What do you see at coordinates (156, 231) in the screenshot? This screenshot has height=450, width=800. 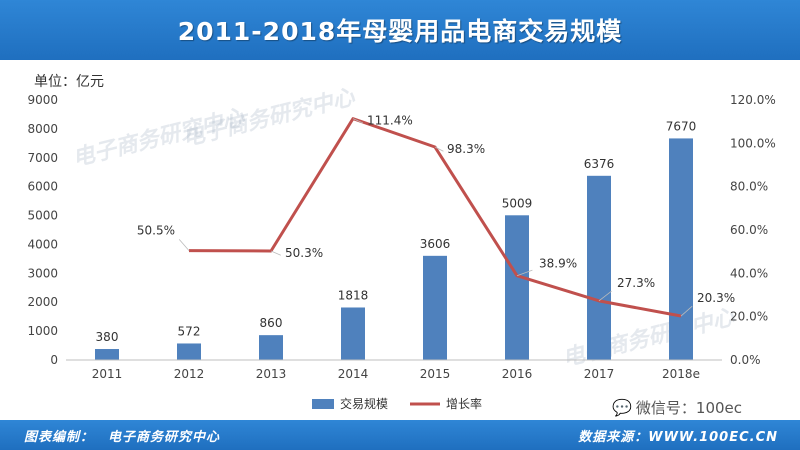 I see `line-data-label: 50.5%` at bounding box center [156, 231].